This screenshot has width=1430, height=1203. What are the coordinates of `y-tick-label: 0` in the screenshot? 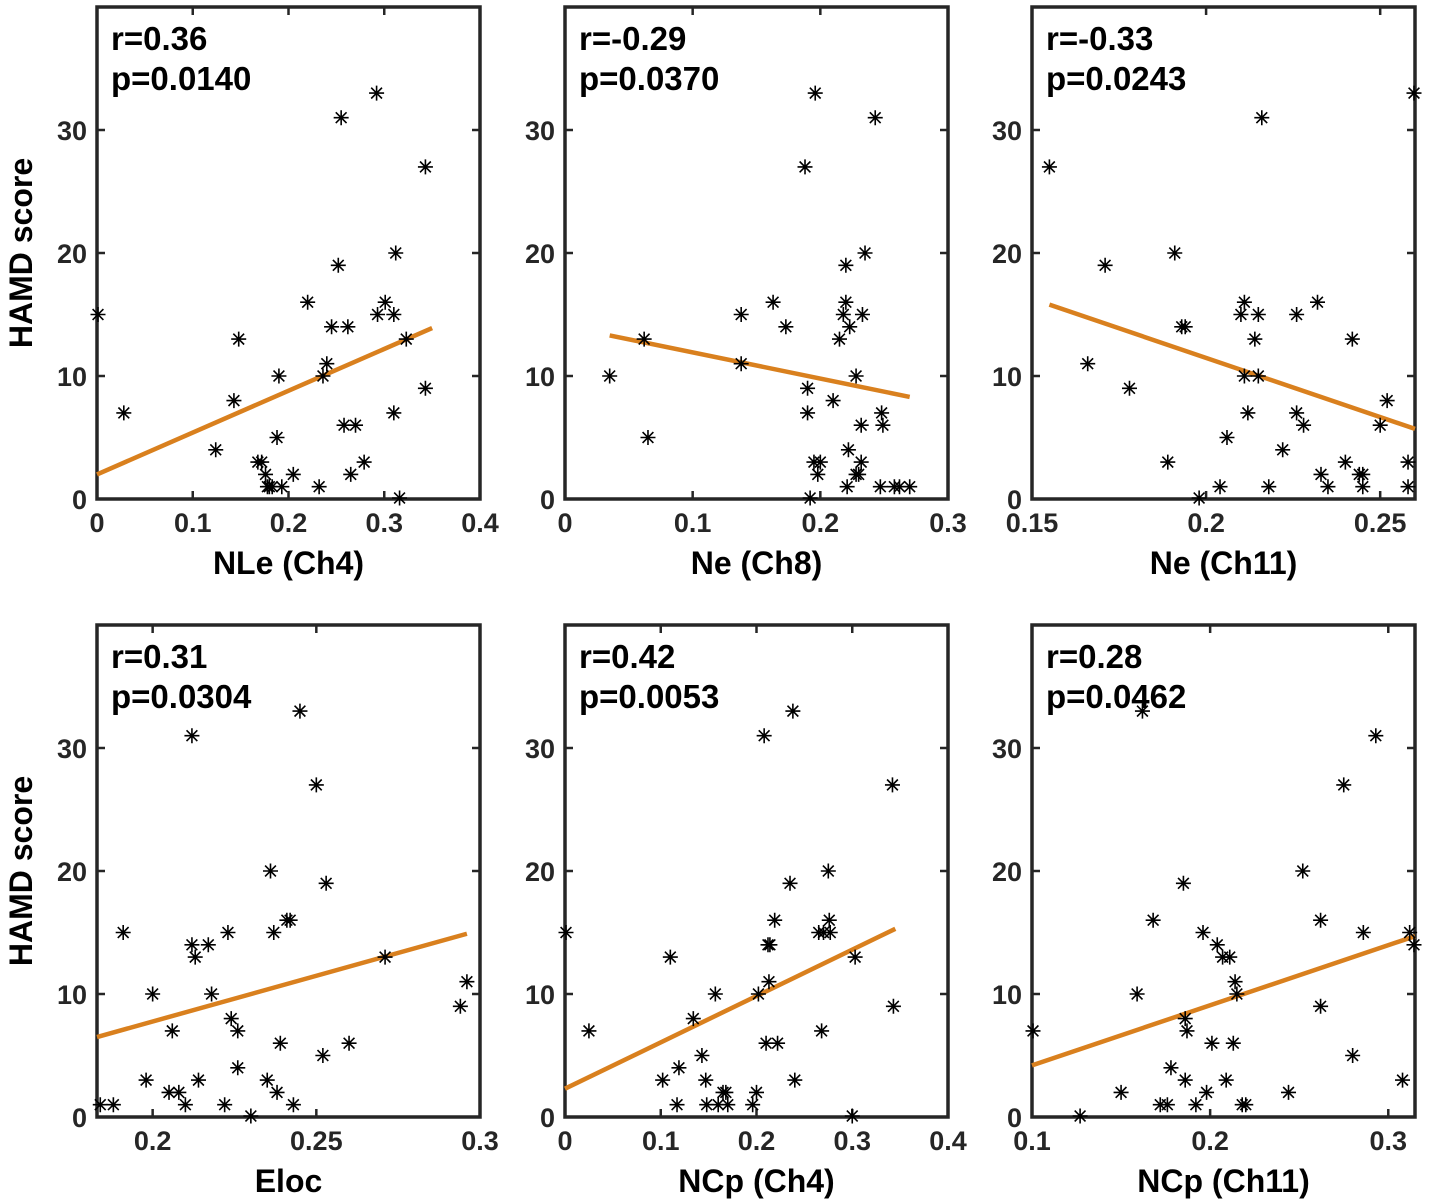 It's located at (547, 500).